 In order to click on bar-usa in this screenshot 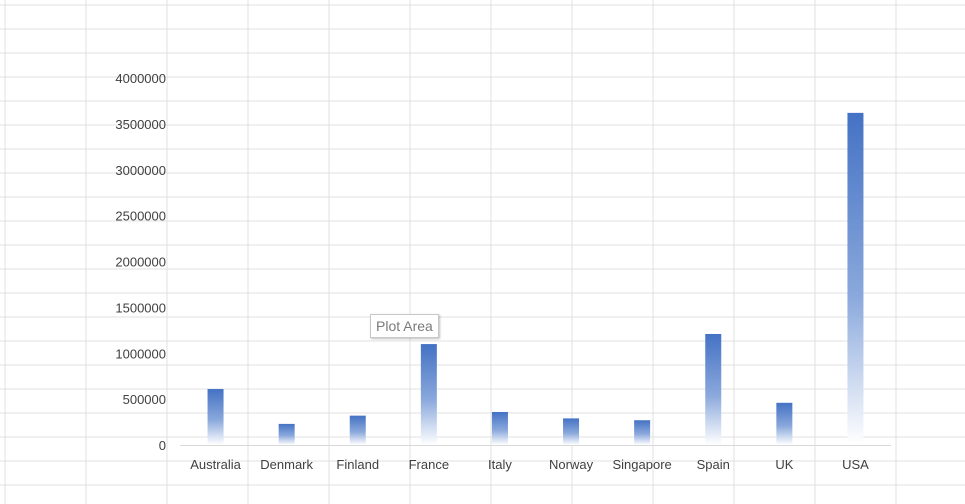, I will do `click(855, 279)`.